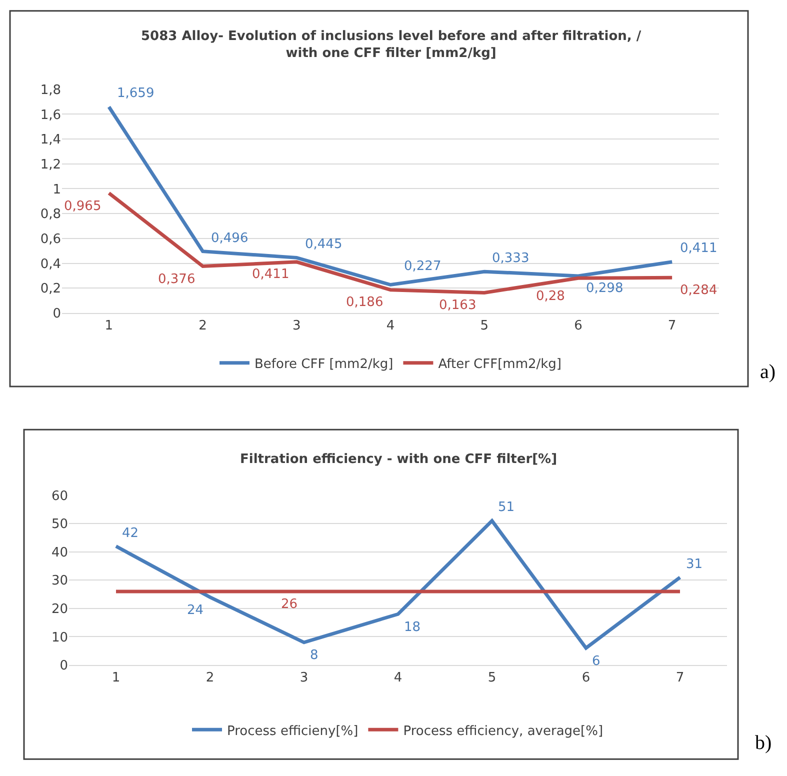  What do you see at coordinates (229, 238) in the screenshot?
I see `data-label: 0,496` at bounding box center [229, 238].